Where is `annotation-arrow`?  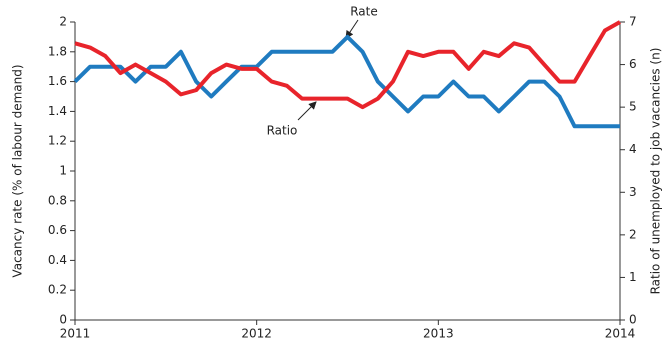 annotation-arrow is located at coordinates (307, 111).